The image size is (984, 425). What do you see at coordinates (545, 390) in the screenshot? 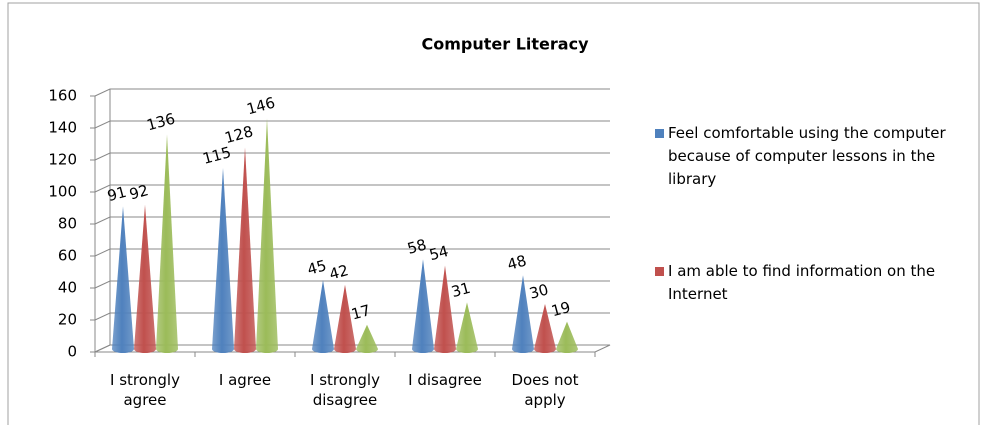
I see `x-tick-label: Does not apply` at bounding box center [545, 390].